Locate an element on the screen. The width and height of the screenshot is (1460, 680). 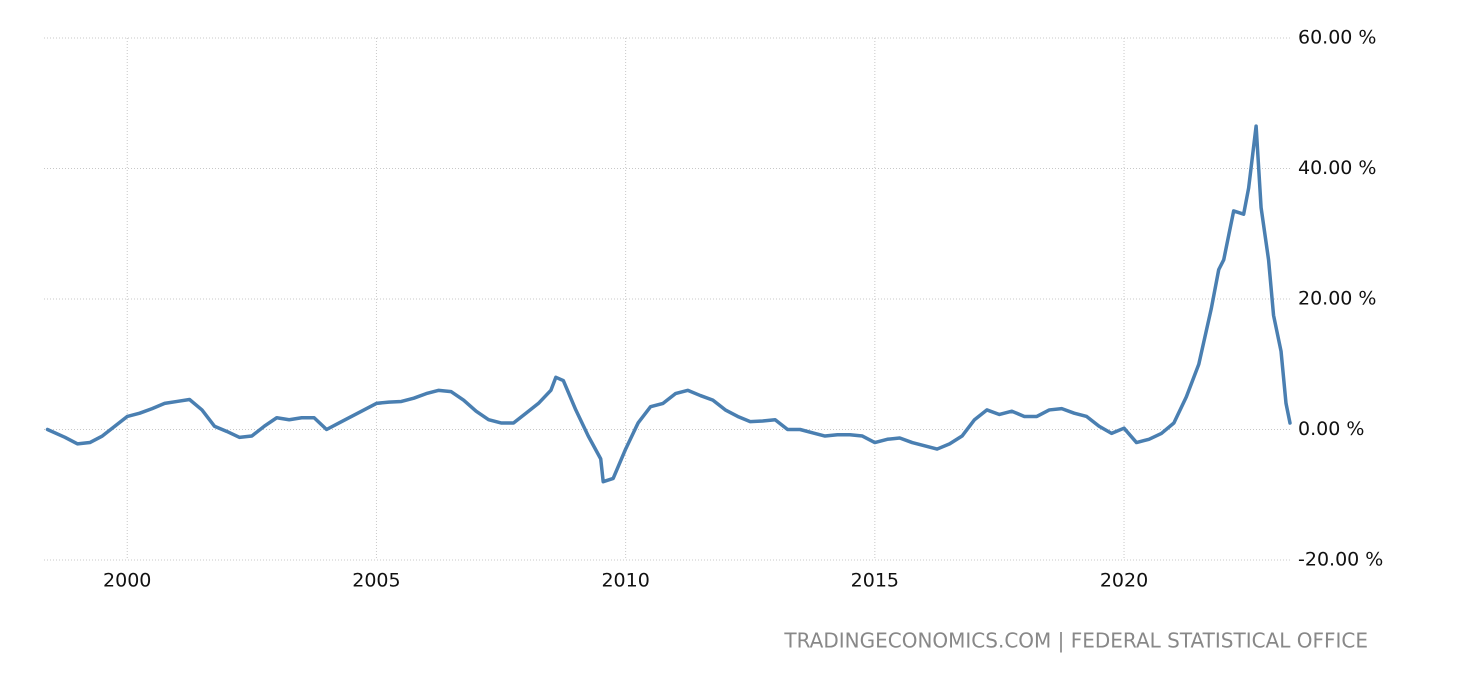
x-tick-label: 2000 is located at coordinates (127, 581).